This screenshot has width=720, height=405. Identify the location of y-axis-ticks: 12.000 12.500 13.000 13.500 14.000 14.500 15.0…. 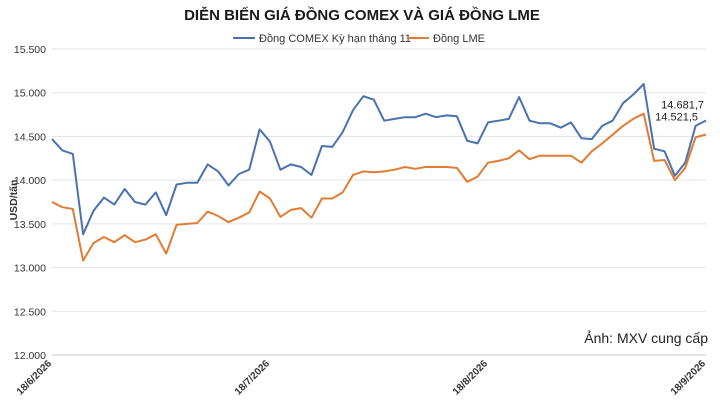
(30, 203).